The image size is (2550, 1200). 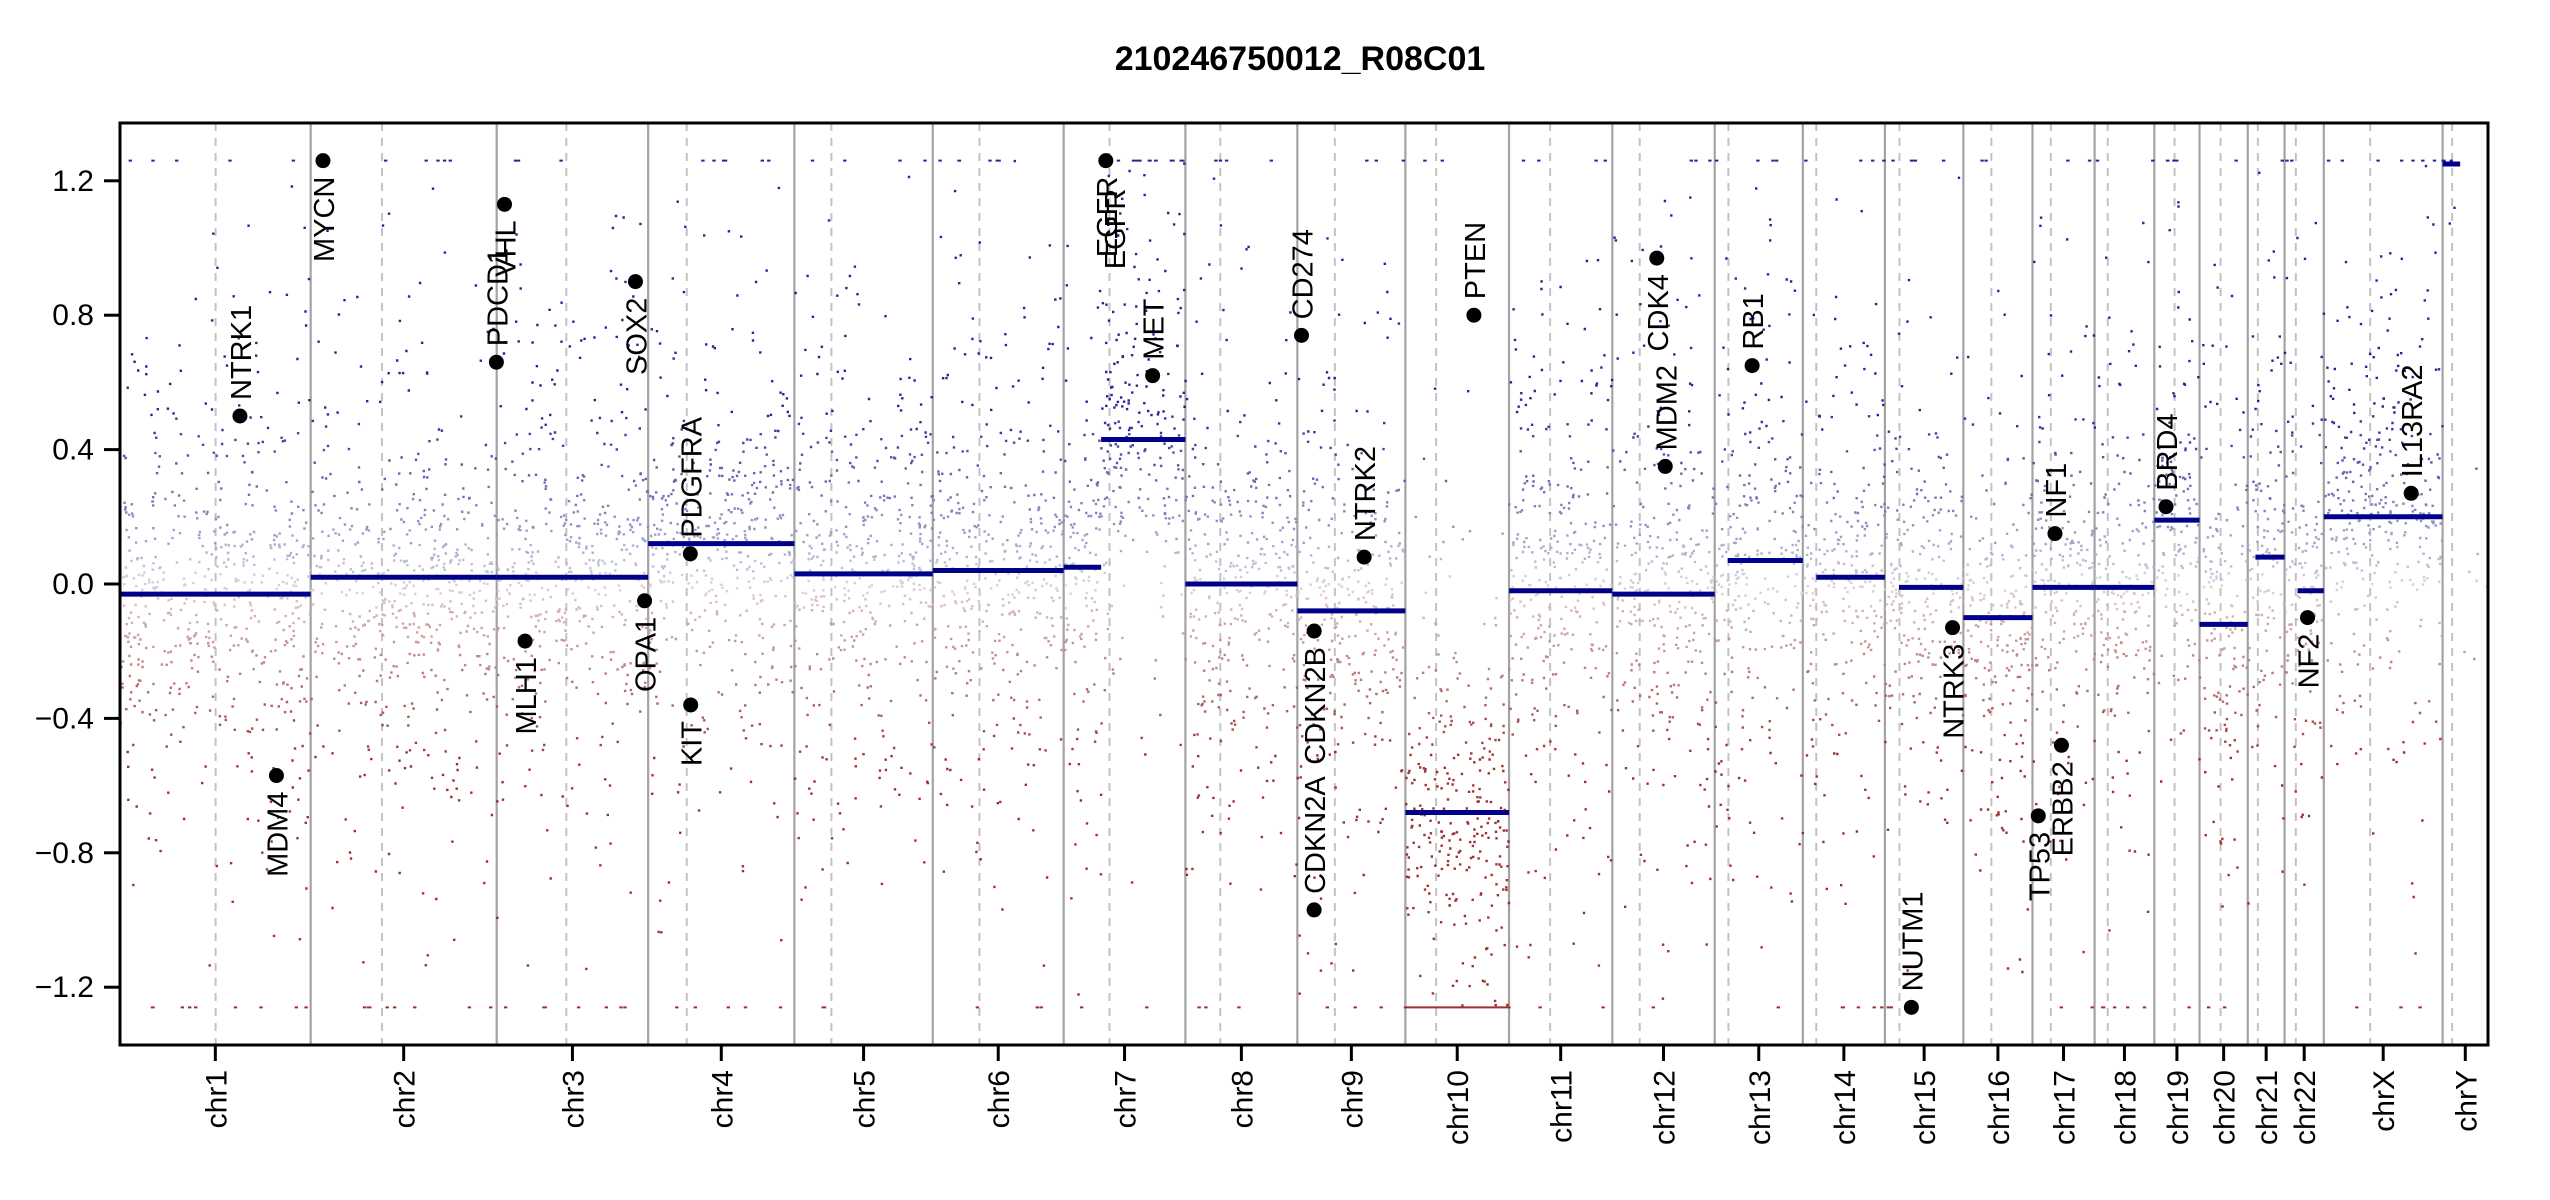 What do you see at coordinates (1754, 321) in the screenshot?
I see `gene-label-RB1: RB1` at bounding box center [1754, 321].